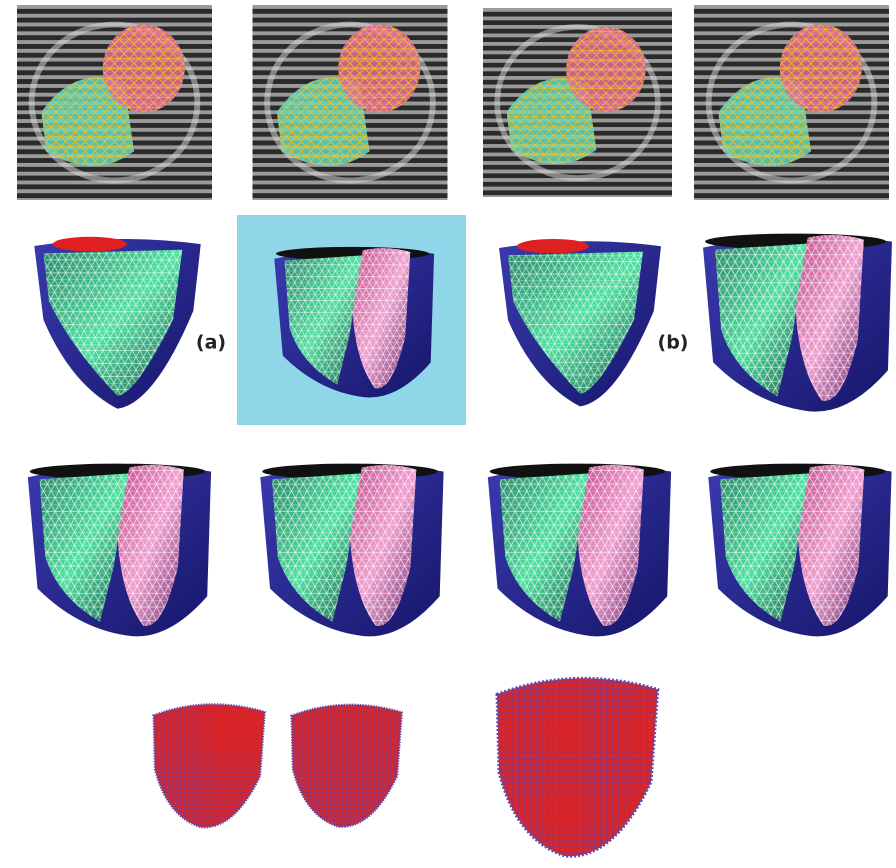 This screenshot has width=896, height=868. Describe the element at coordinates (211, 343) in the screenshot. I see `label-a: (a)` at that location.